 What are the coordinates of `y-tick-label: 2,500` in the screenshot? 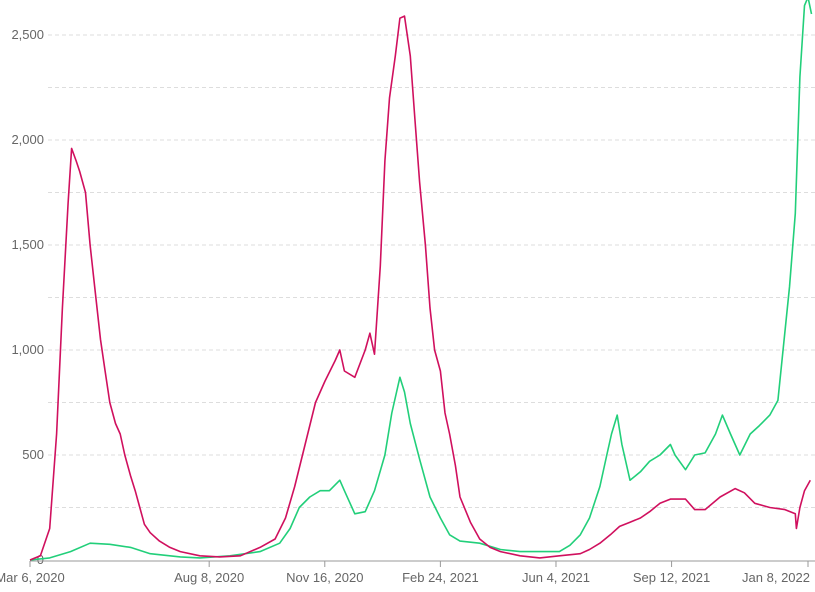 It's located at (27, 34).